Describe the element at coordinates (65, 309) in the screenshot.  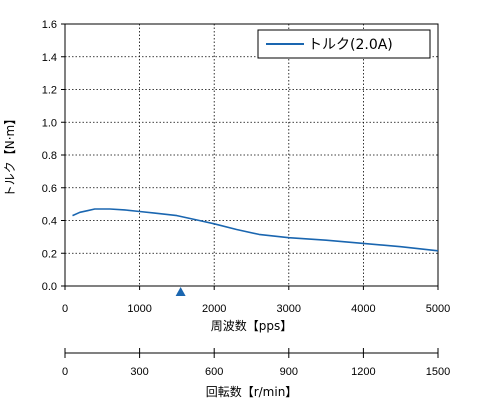
I see `x-tick-label: 0` at that location.